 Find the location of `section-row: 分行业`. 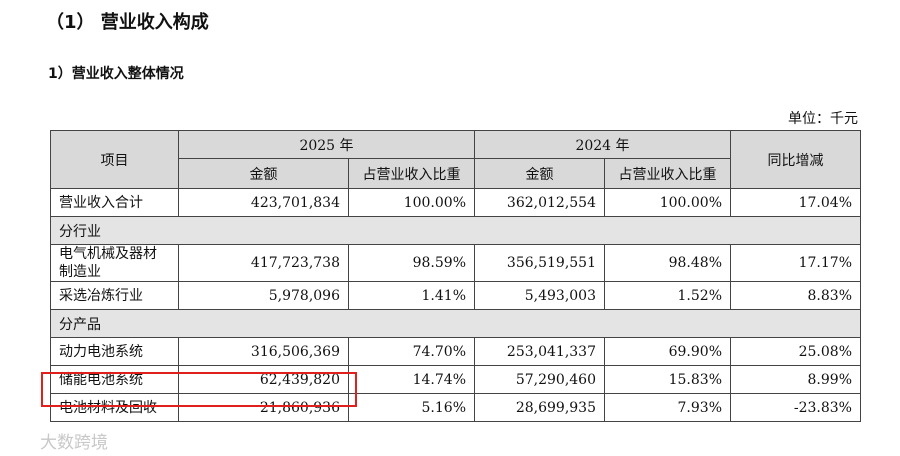

section-row: 分行业 is located at coordinates (455, 230).